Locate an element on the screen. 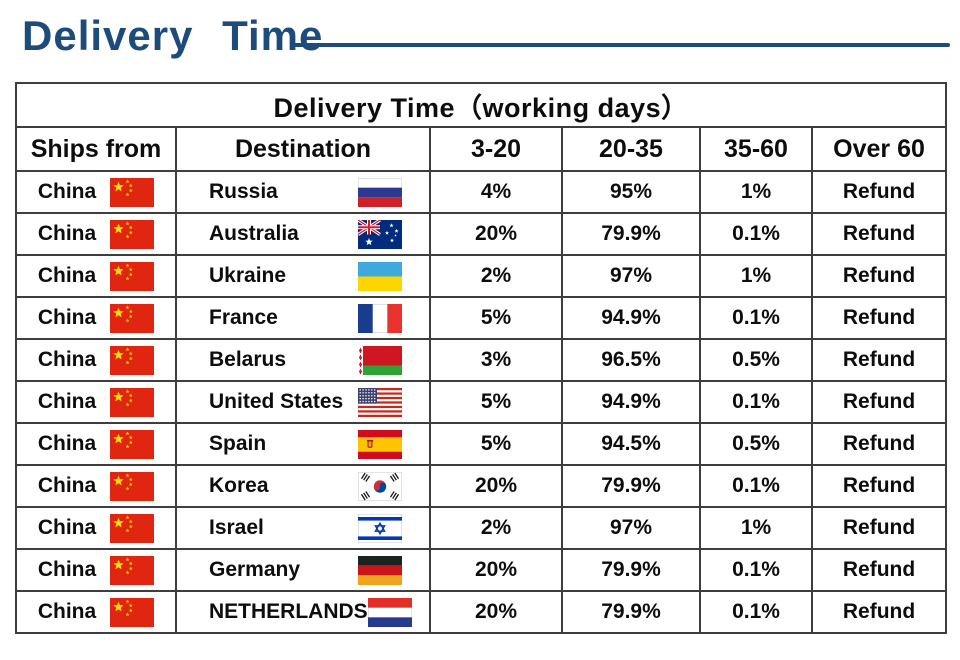 The width and height of the screenshot is (960, 660). destination-label: Belarus is located at coordinates (248, 359).